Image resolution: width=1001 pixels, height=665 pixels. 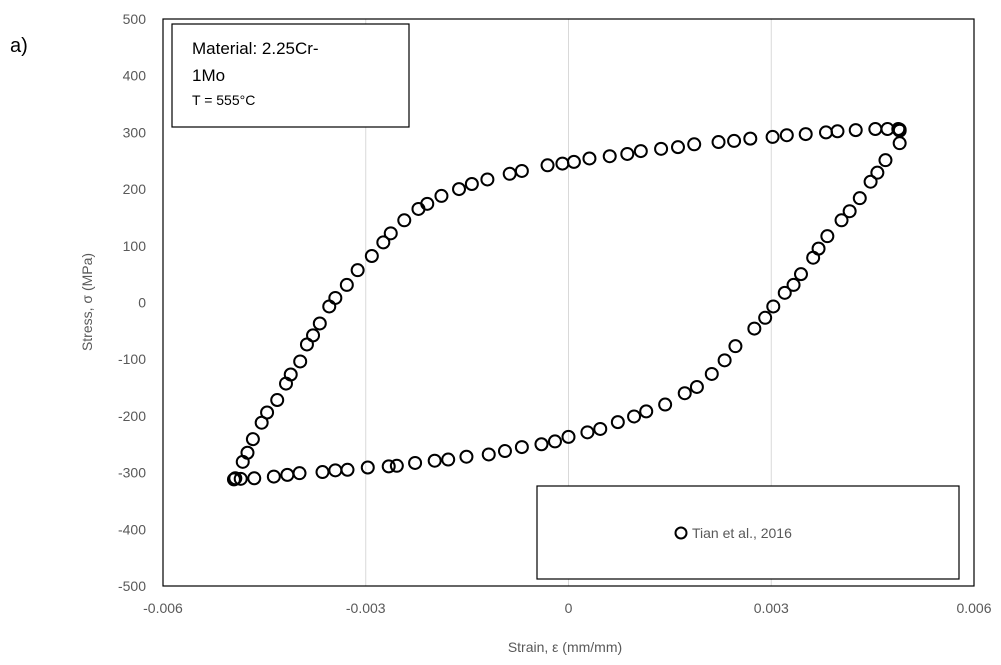 What do you see at coordinates (135, 189) in the screenshot?
I see `y-tick-label: 200` at bounding box center [135, 189].